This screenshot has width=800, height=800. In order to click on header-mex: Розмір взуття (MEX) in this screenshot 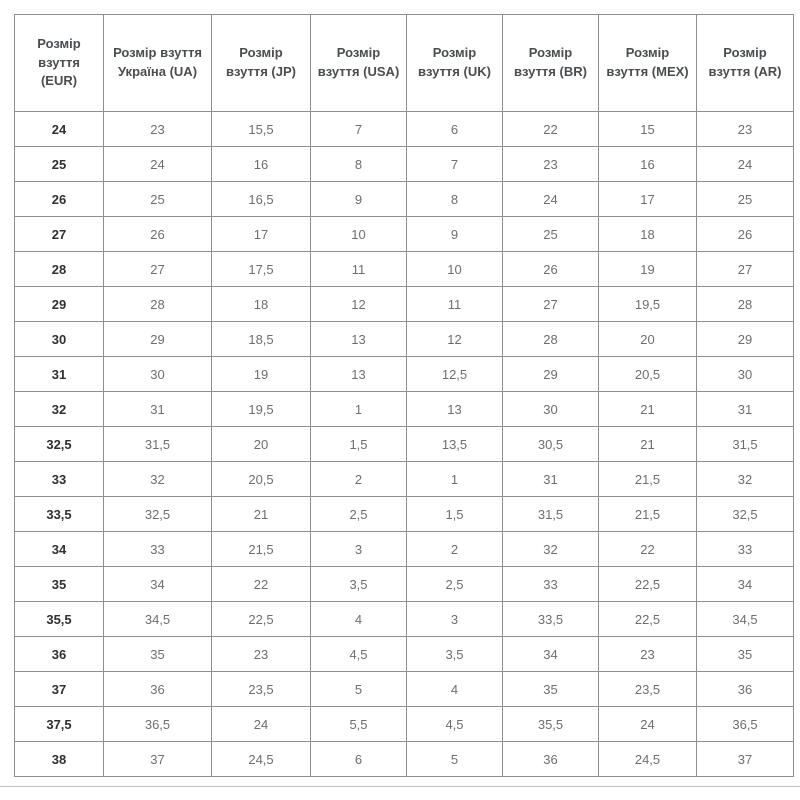, I will do `click(647, 63)`.